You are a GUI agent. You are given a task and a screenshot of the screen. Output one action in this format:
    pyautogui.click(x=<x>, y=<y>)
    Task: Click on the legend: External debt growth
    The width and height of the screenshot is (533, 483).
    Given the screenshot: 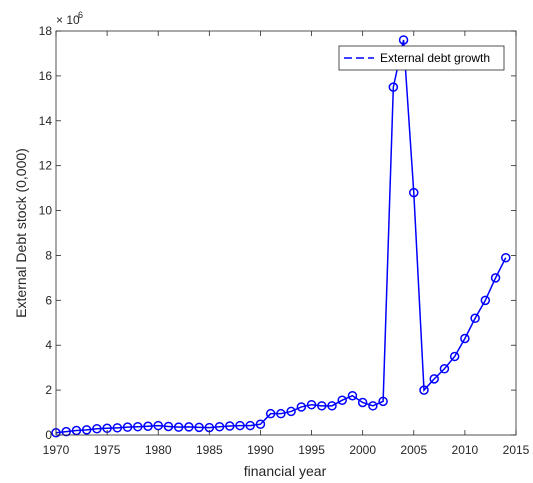 What is the action you would take?
    pyautogui.click(x=421, y=58)
    